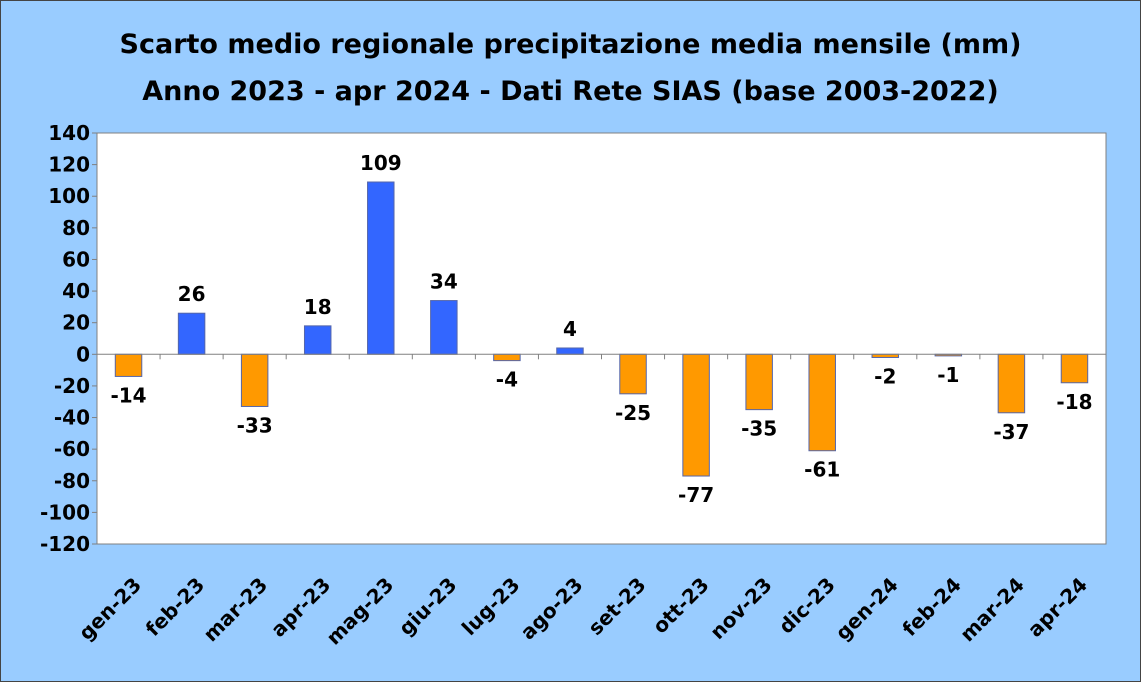 The height and width of the screenshot is (682, 1141). I want to click on data-label-feb-24: -1, so click(948, 375).